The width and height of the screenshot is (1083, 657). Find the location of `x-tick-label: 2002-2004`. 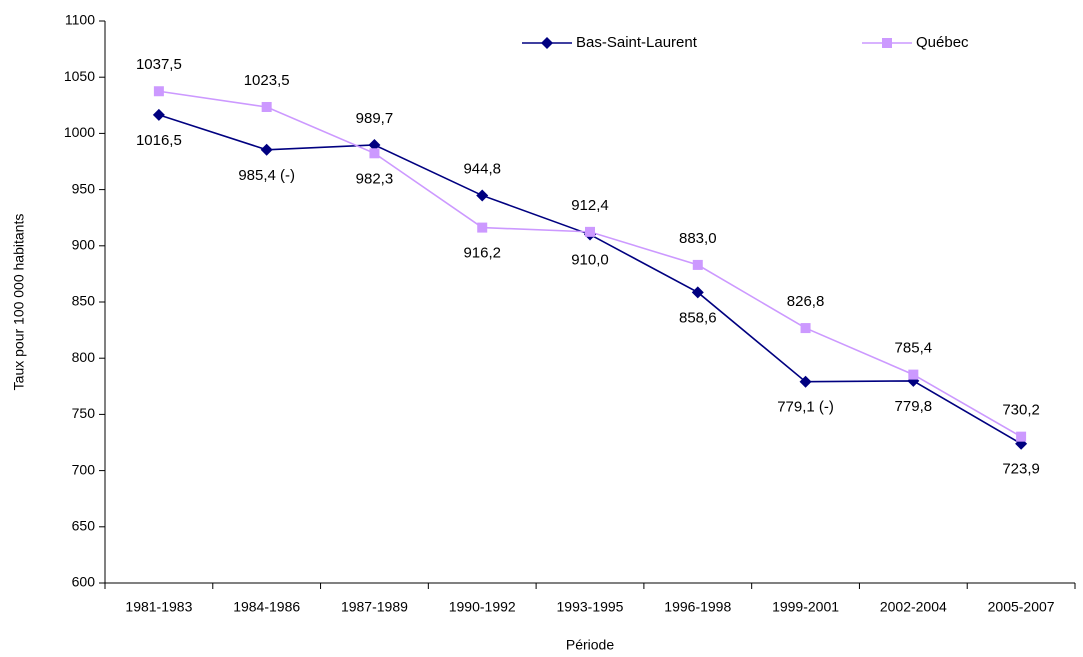

x-tick-label: 2002-2004 is located at coordinates (913, 607).